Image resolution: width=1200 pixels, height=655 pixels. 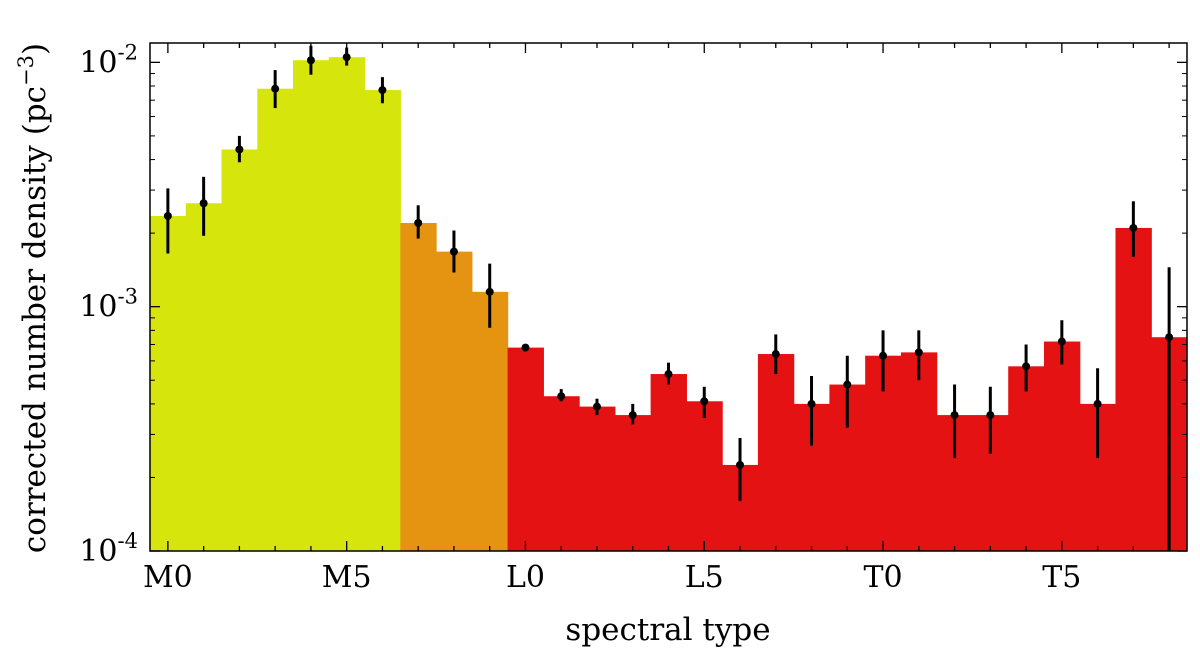 I want to click on y-tick-label-2: 10⁻⁴, so click(x=108, y=549).